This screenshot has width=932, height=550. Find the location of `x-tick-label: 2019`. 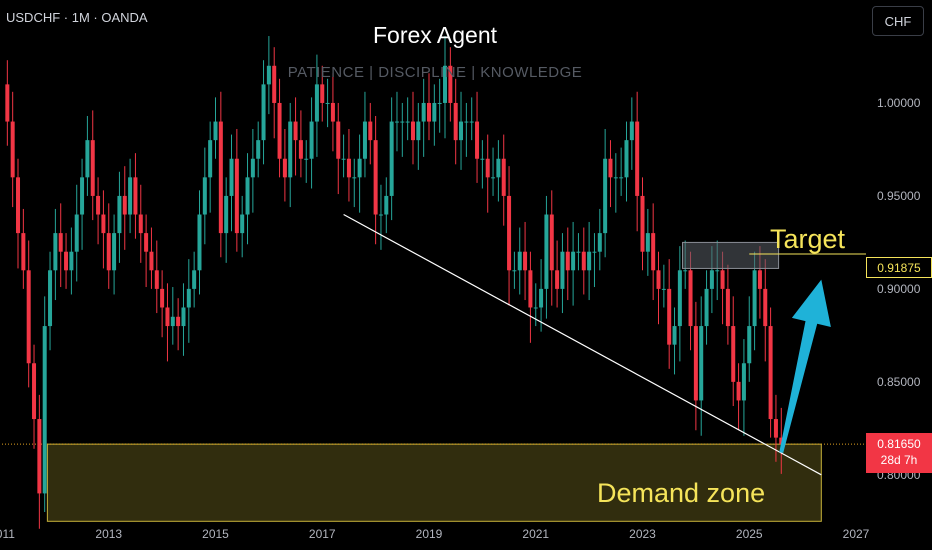

x-tick-label: 2019 is located at coordinates (429, 534).